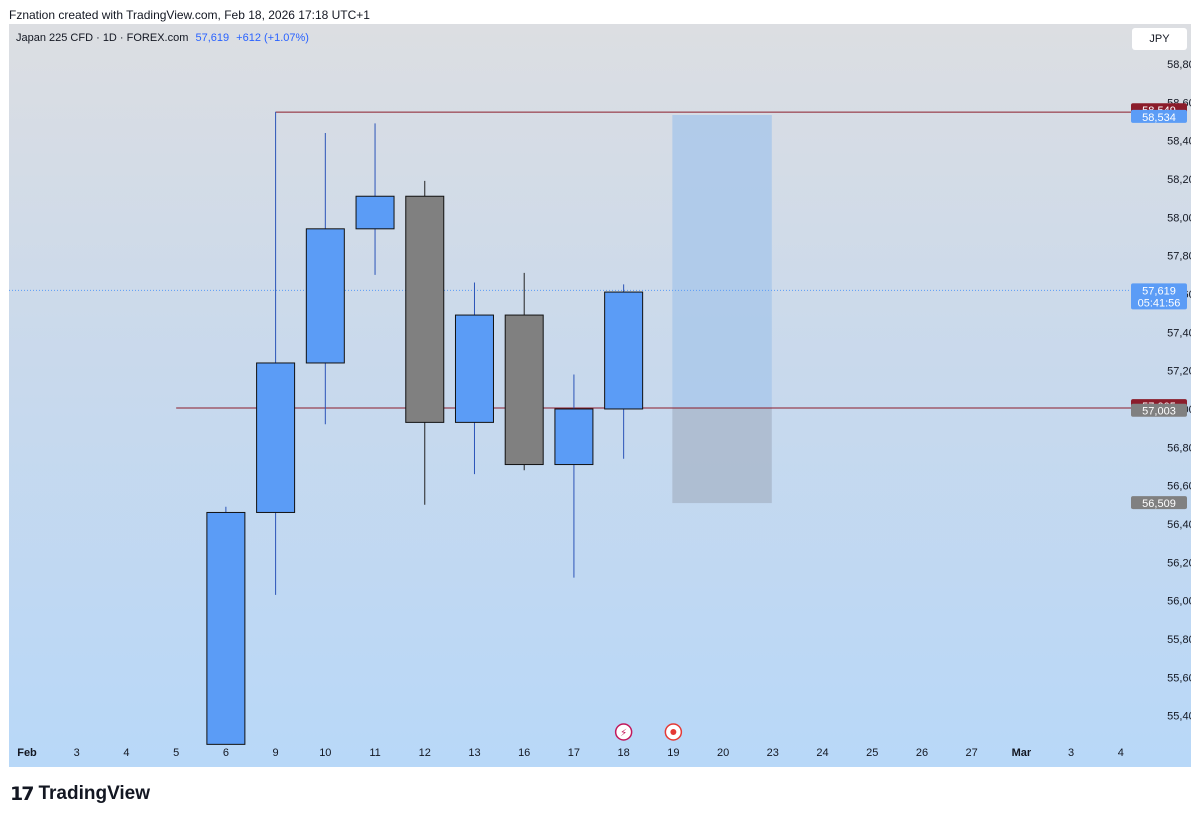  Describe the element at coordinates (22, 794) in the screenshot. I see `tradingview-logo-icon: 17` at that location.